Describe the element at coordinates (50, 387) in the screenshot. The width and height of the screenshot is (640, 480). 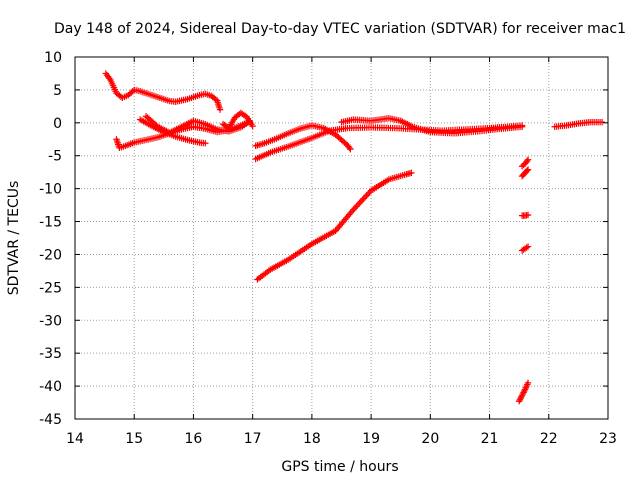
I see `y-tick-label: -40` at that location.